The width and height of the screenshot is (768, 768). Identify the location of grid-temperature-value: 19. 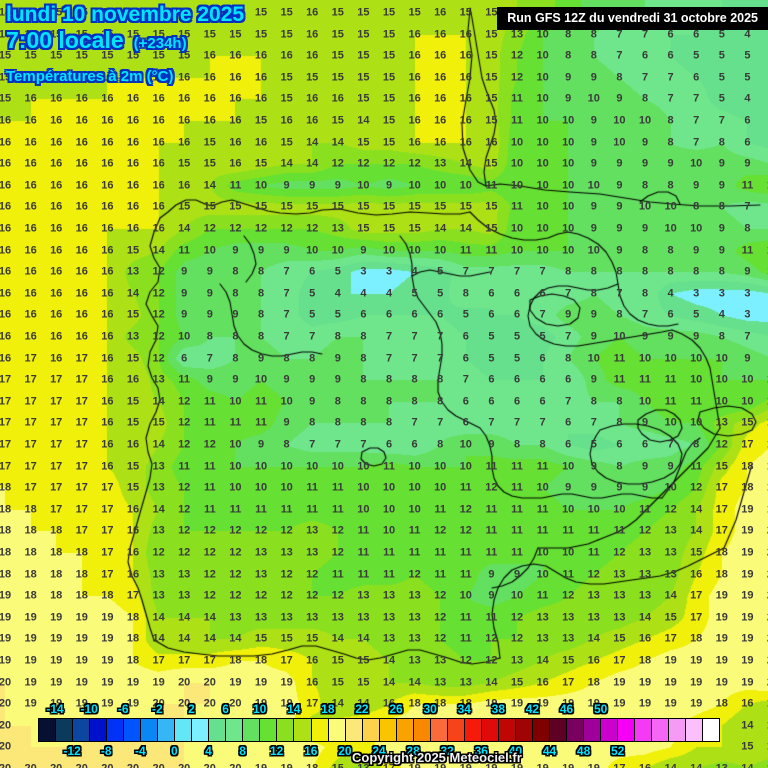
(81, 660).